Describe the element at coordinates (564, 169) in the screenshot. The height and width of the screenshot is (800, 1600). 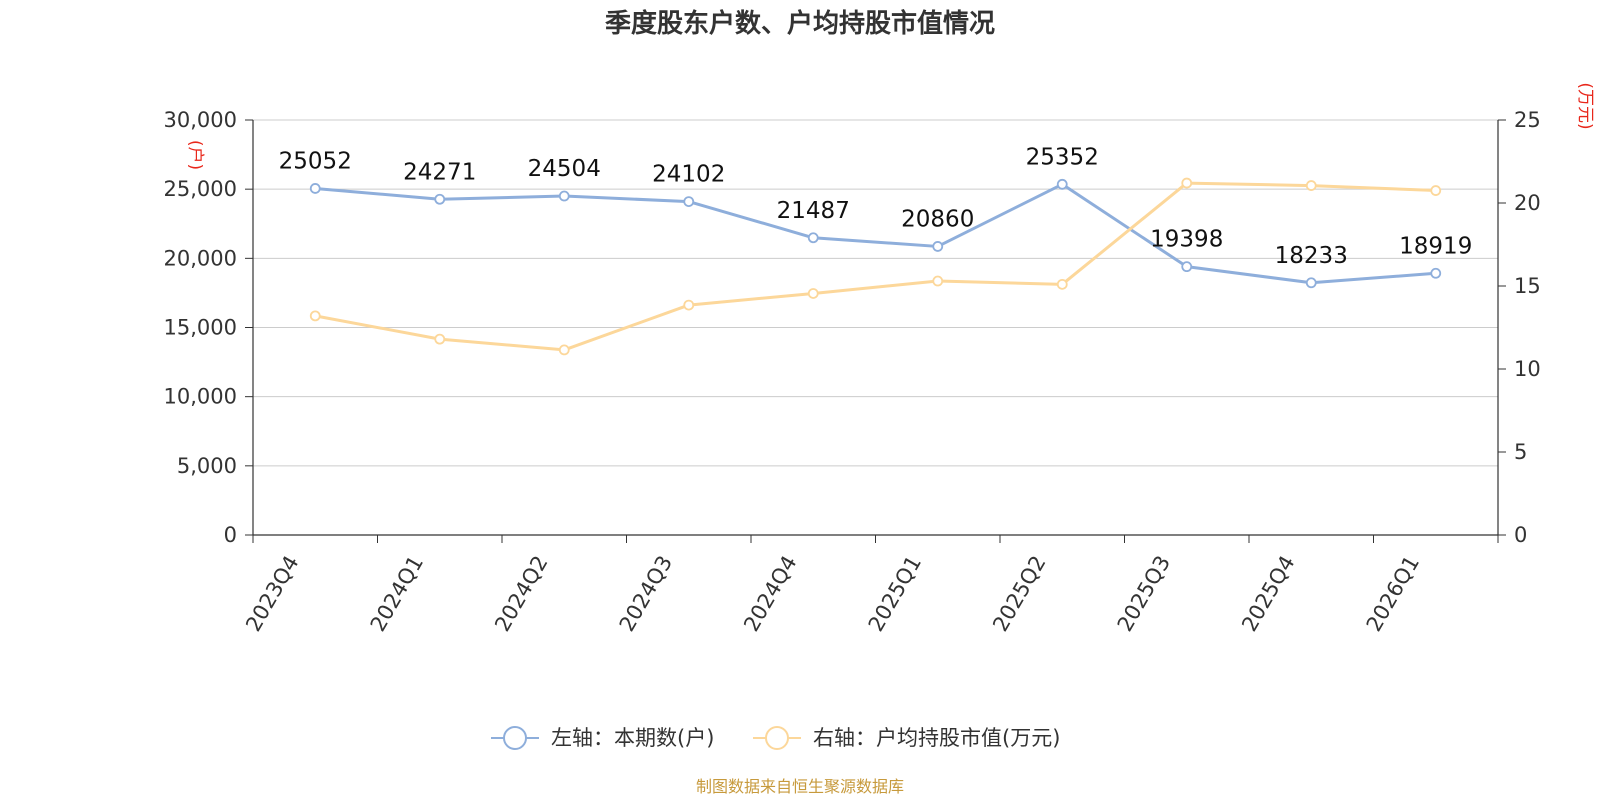
I see `data-label: 24504` at that location.